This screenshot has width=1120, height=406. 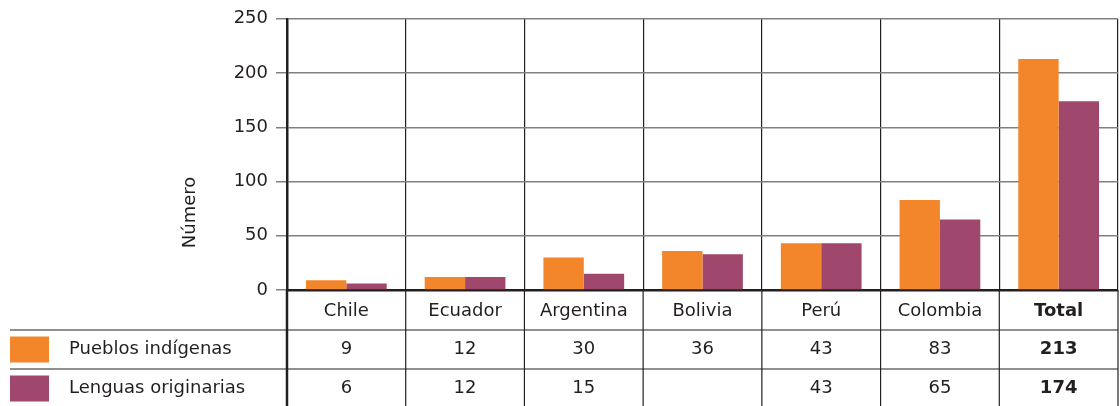 What do you see at coordinates (584, 387) in the screenshot?
I see `data-label: 15` at bounding box center [584, 387].